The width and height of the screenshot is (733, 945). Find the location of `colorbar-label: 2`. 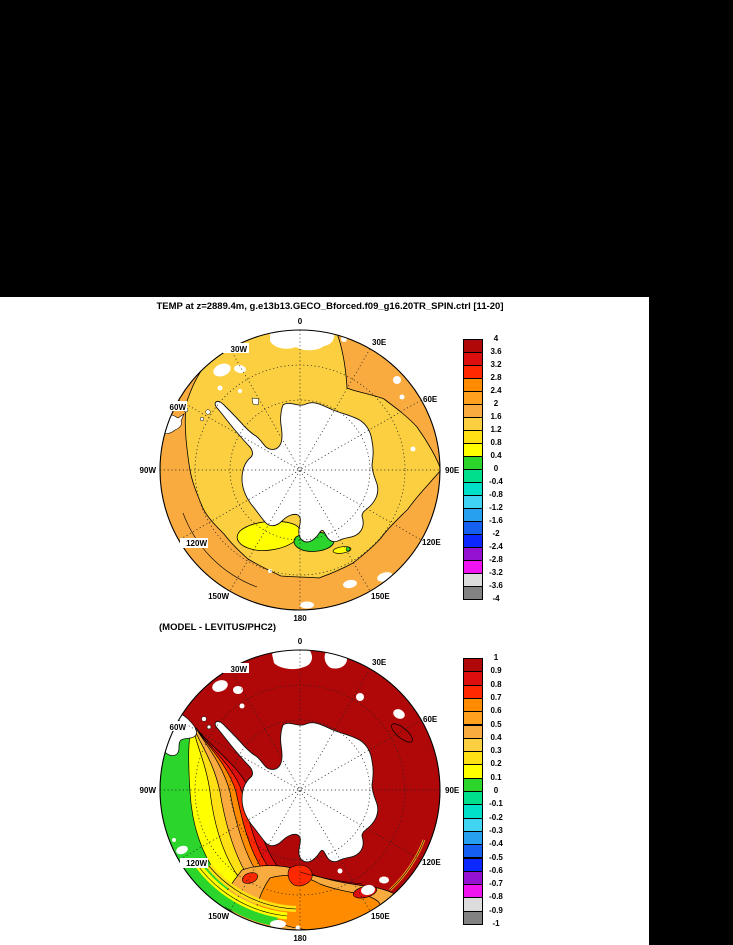

colorbar-label: 2 is located at coordinates (496, 403).